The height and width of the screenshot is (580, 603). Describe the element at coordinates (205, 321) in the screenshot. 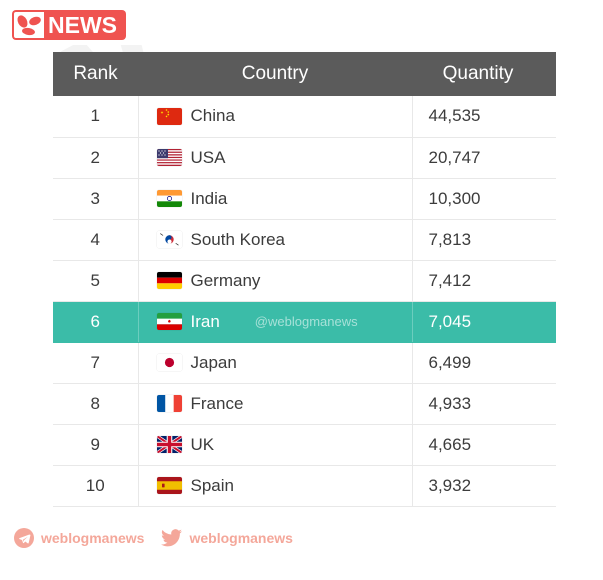

I see `country-name: Iran` at that location.